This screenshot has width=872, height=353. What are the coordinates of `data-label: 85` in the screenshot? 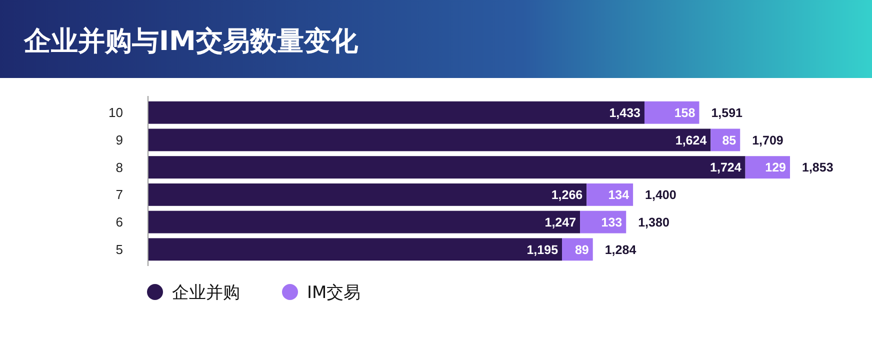 It's located at (729, 140).